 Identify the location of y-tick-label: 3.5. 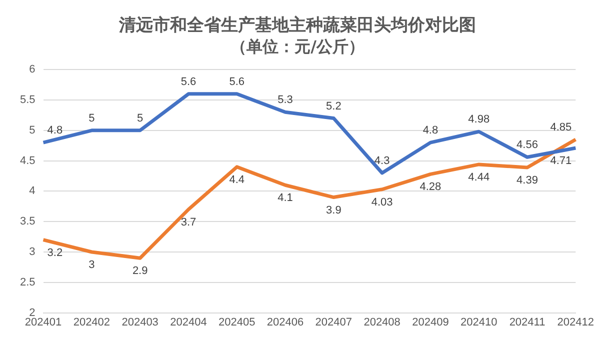
(28, 222).